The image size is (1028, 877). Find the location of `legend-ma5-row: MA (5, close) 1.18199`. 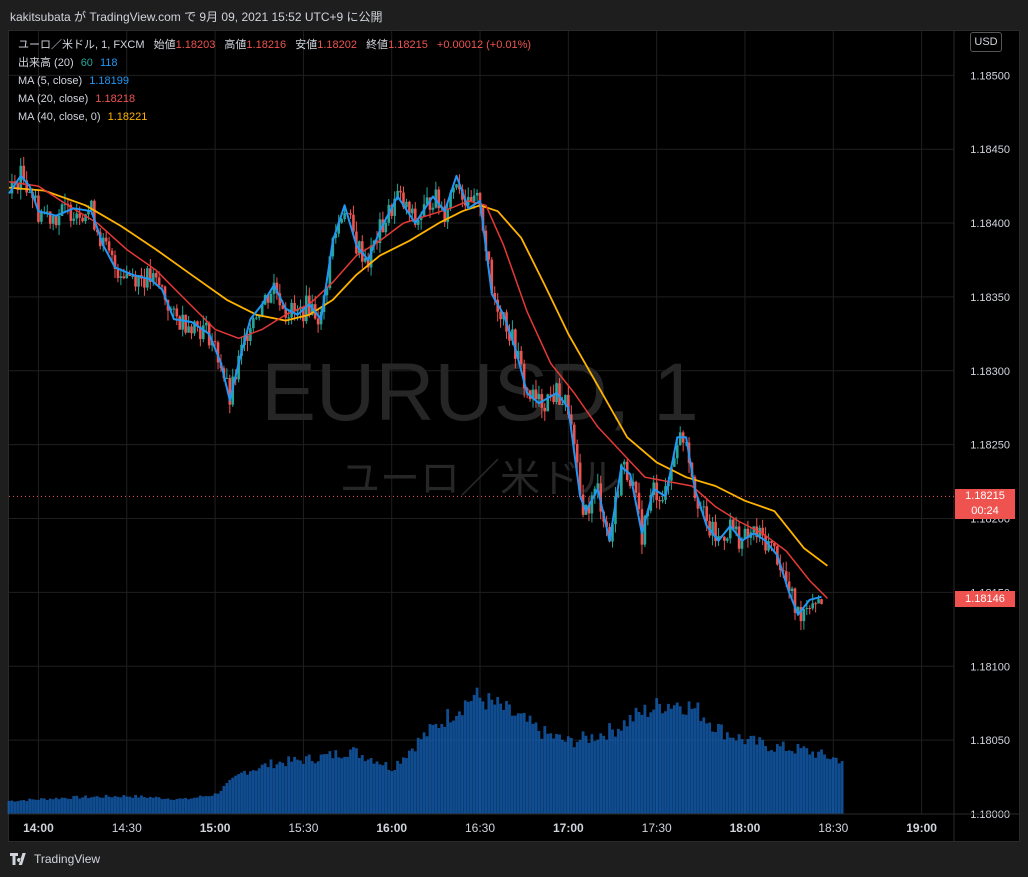

legend-ma5-row: MA (5, close) 1.18199 is located at coordinates (274, 81).